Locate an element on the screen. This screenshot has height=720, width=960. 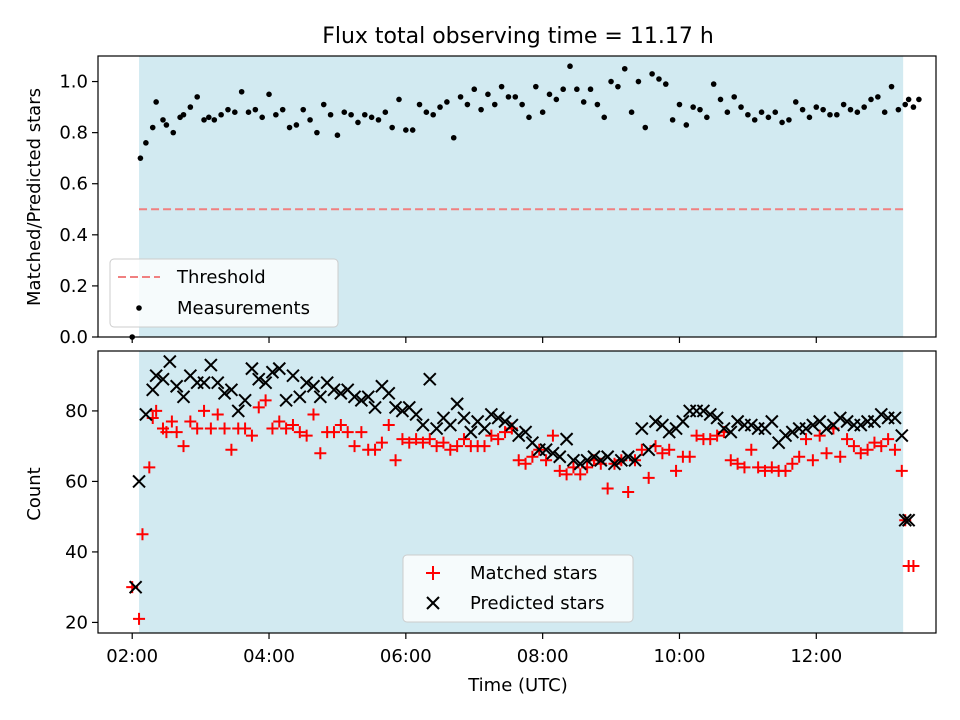
ratio-y-ticks: 0.0 0.2 0.4 0.6 0.8 1.0 is located at coordinates (78, 210).